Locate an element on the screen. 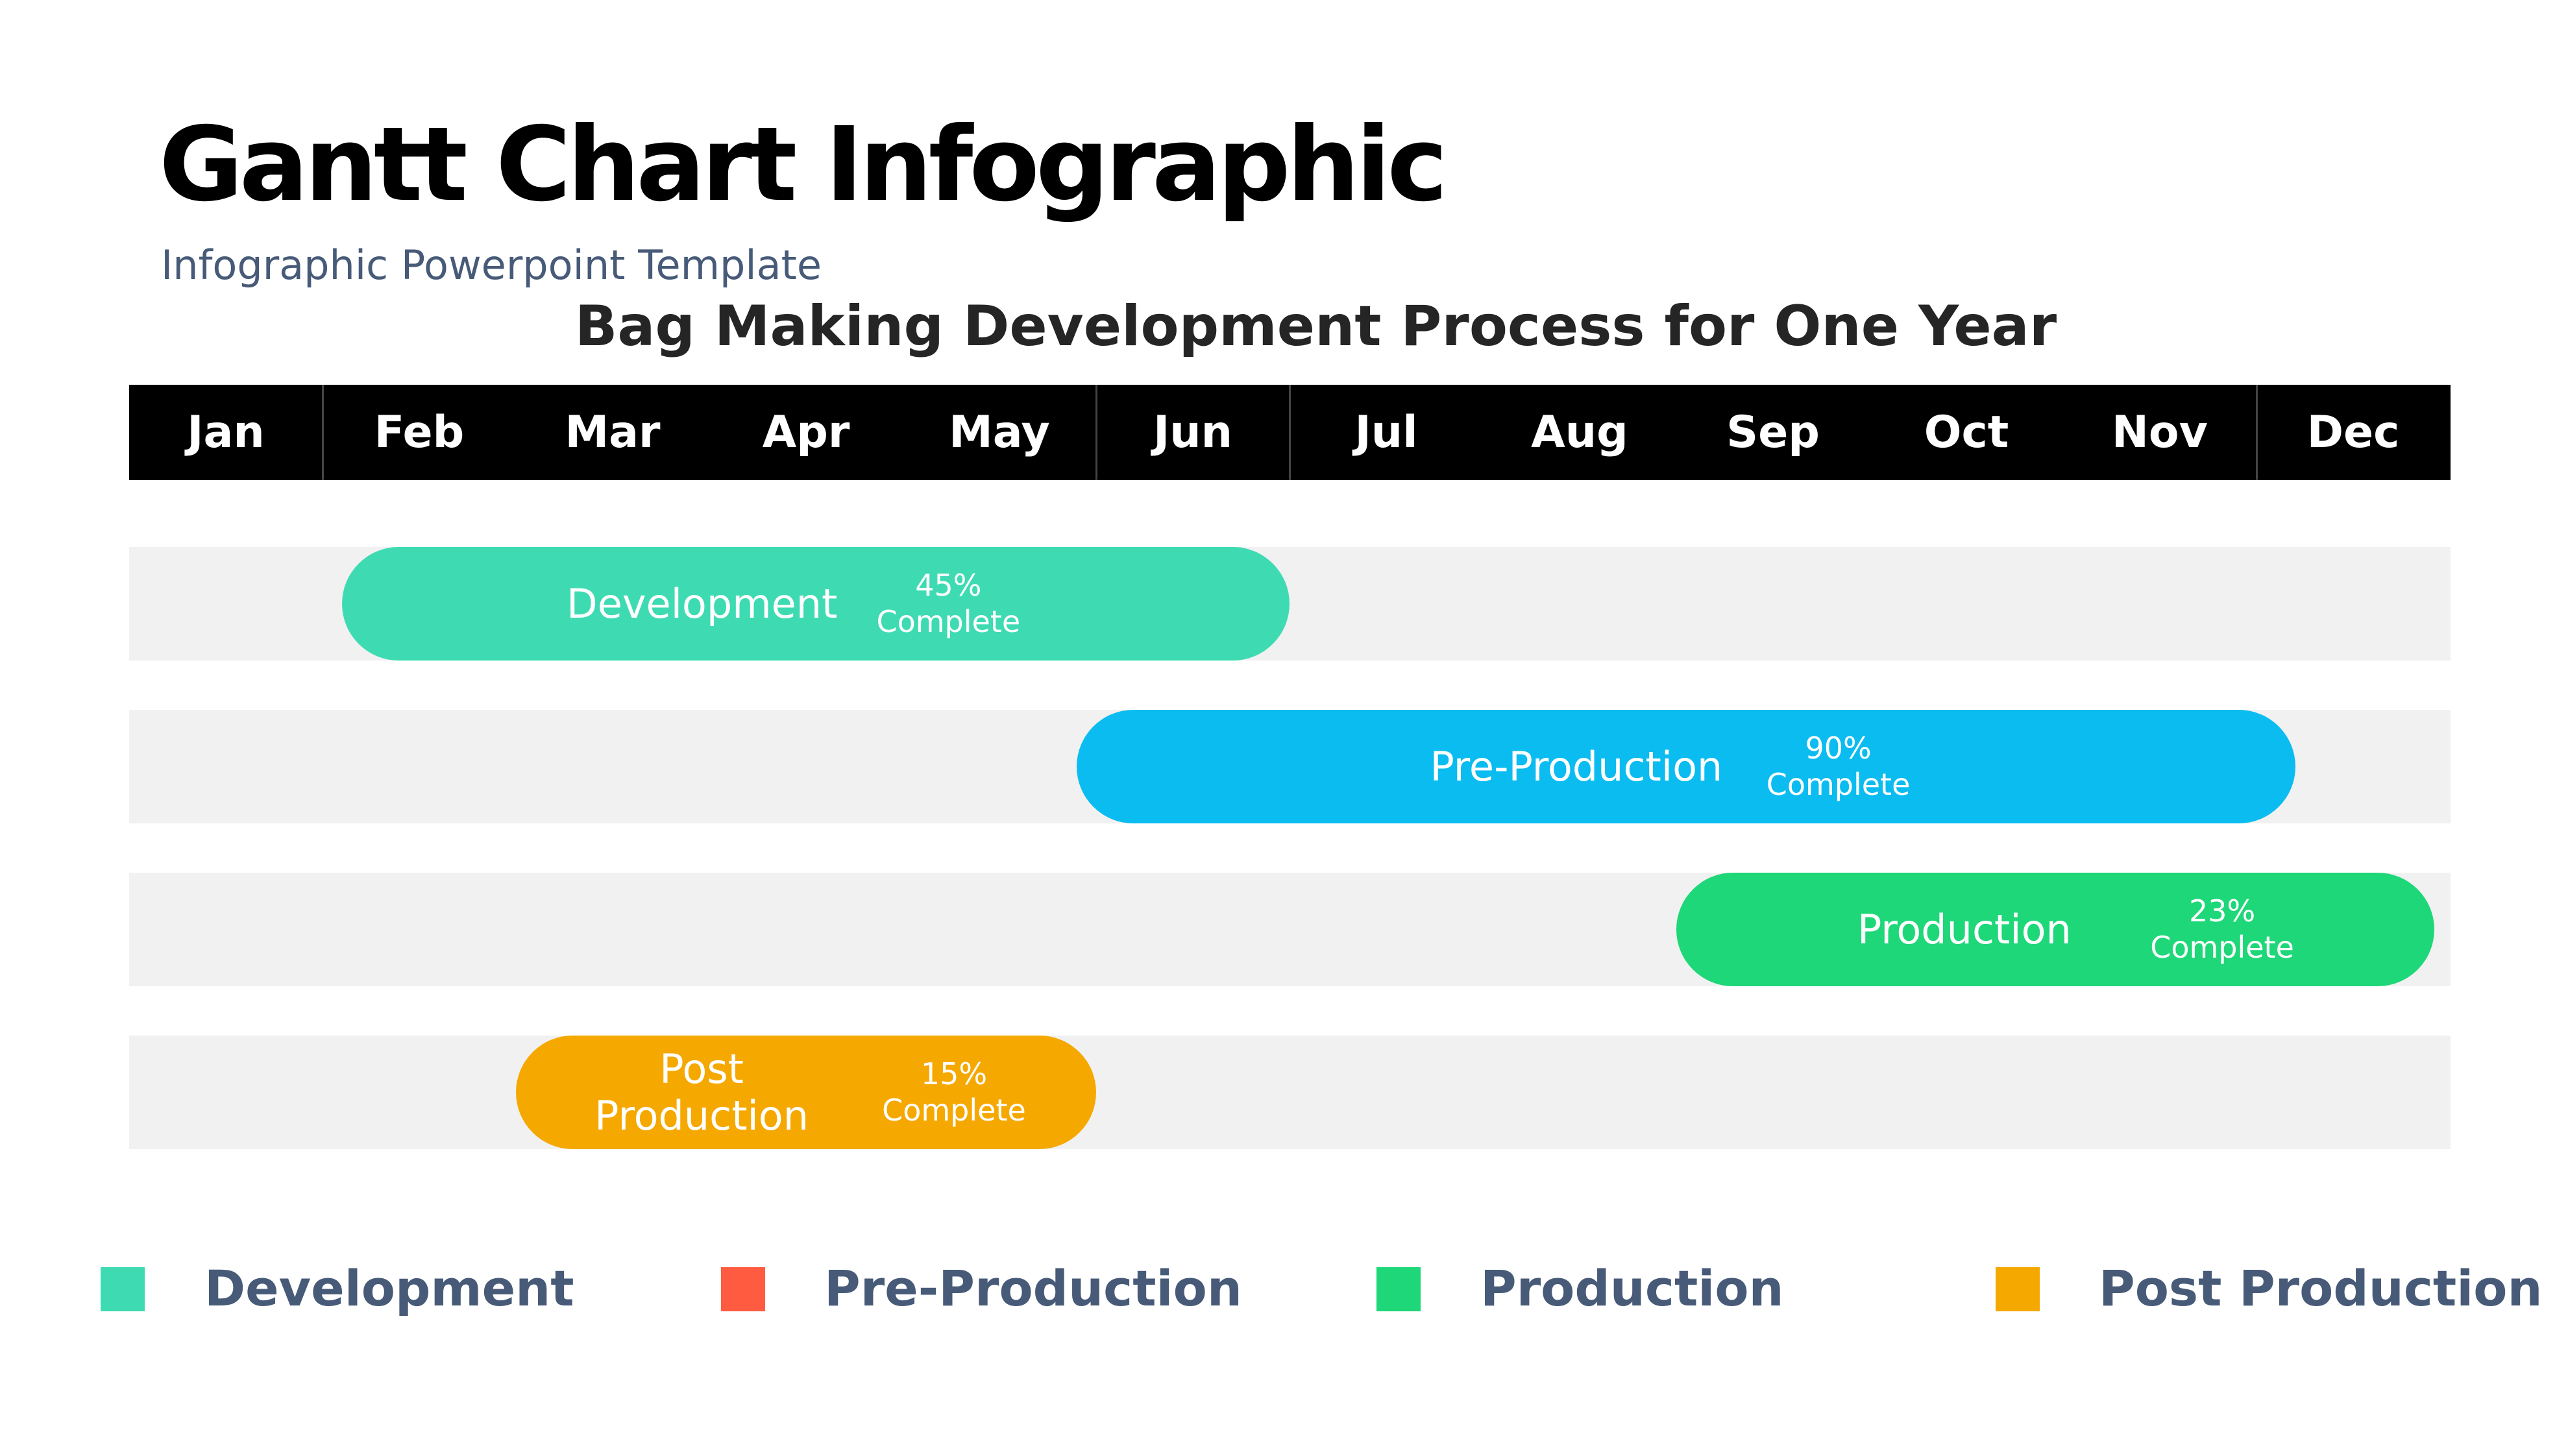  month-label-apr: Apr is located at coordinates (806, 432).